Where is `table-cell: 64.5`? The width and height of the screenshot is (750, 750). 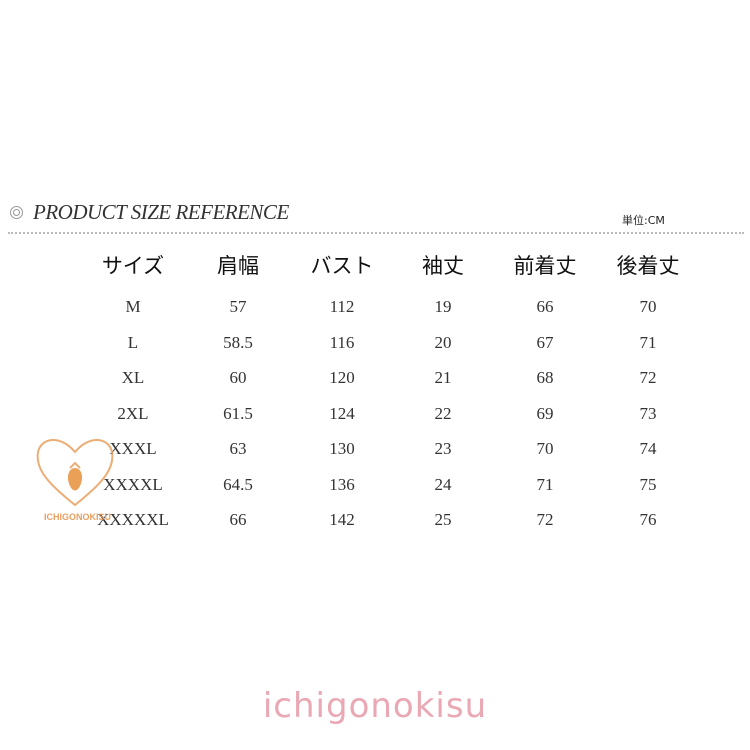
table-cell: 64.5 is located at coordinates (238, 484).